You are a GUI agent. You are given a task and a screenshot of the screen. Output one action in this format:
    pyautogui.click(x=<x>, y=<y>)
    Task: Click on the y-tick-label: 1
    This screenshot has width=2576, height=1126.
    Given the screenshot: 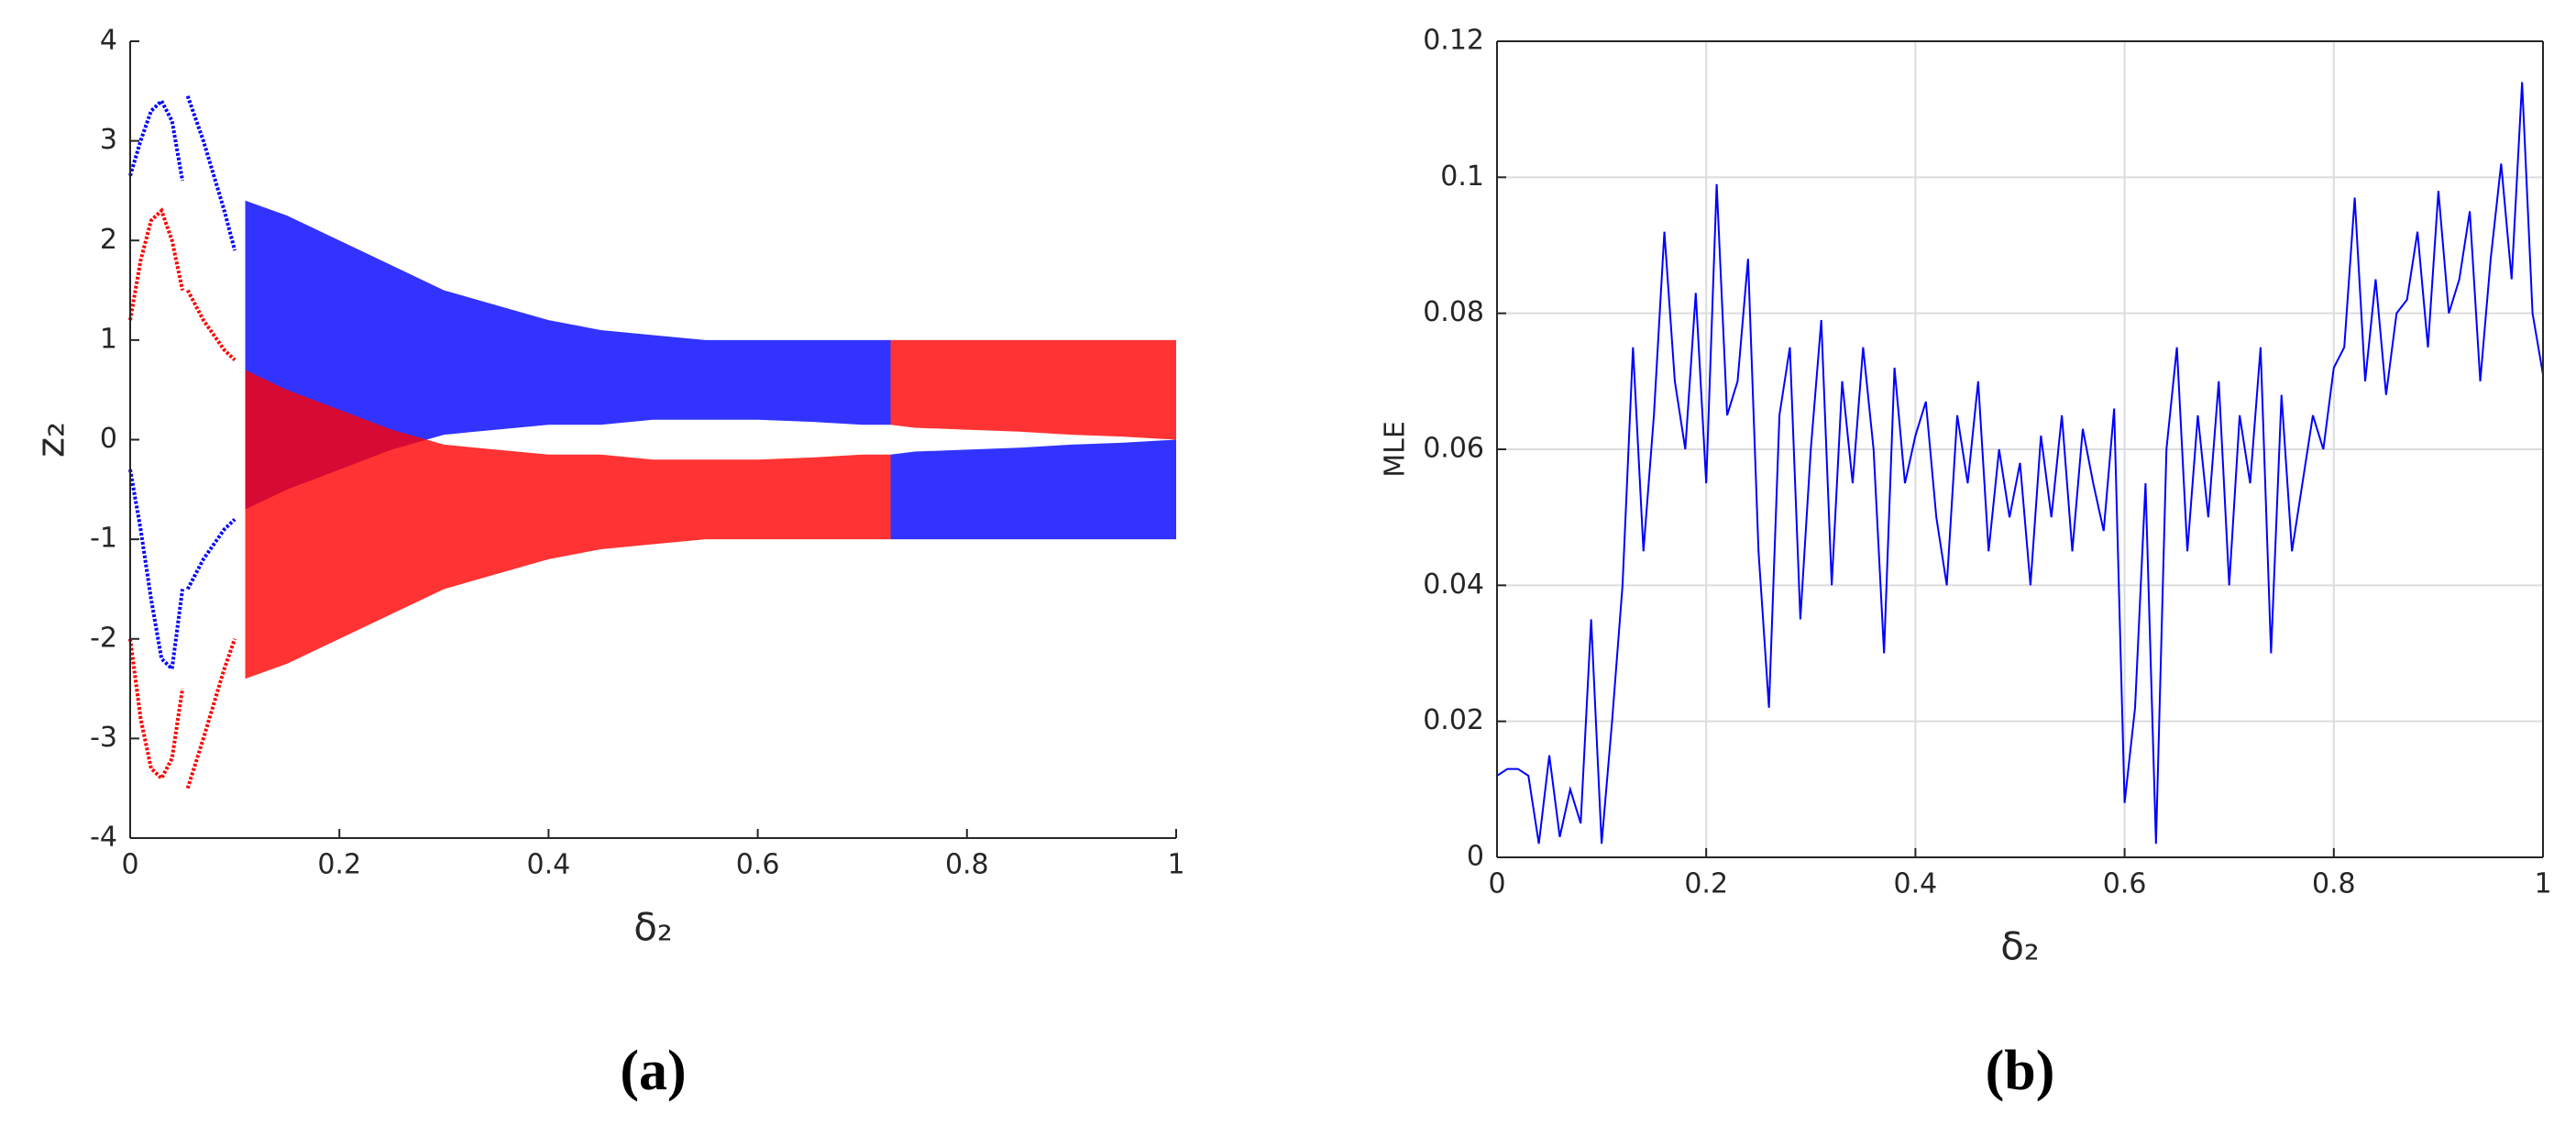 What is the action you would take?
    pyautogui.click(x=108, y=339)
    